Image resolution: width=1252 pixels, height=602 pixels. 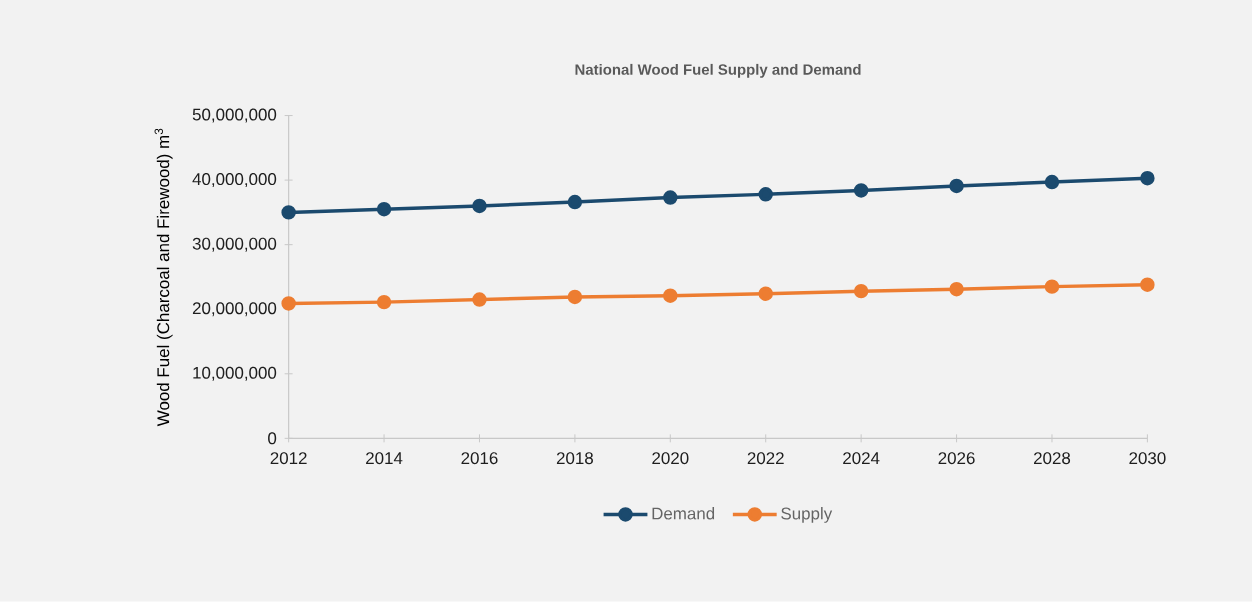 What do you see at coordinates (234, 309) in the screenshot?
I see `y-tick-label: 20,000,000` at bounding box center [234, 309].